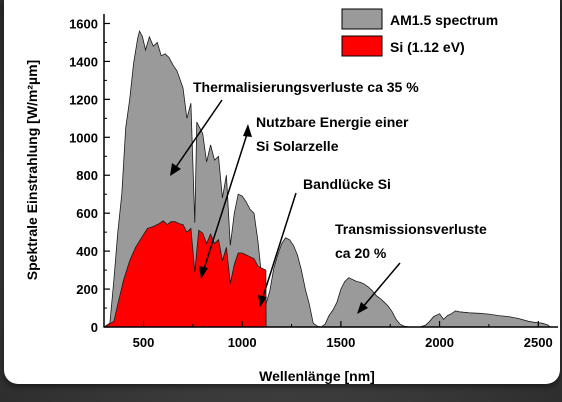  Describe the element at coordinates (332, 122) in the screenshot. I see `annotation-usable-line1: Nutzbare Energie einer` at that location.